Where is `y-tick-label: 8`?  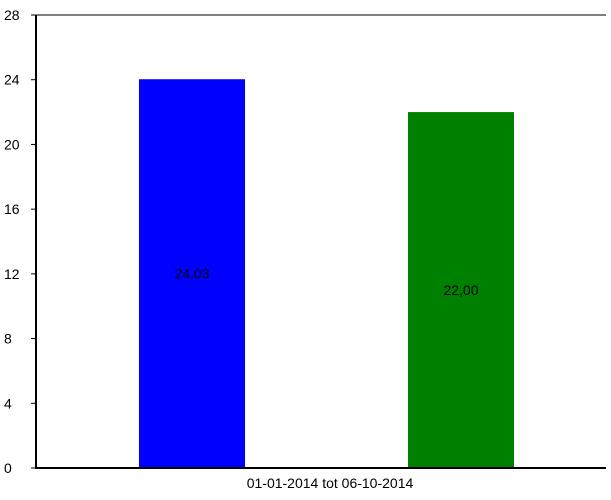
y-tick-label: 8 is located at coordinates (8, 339).